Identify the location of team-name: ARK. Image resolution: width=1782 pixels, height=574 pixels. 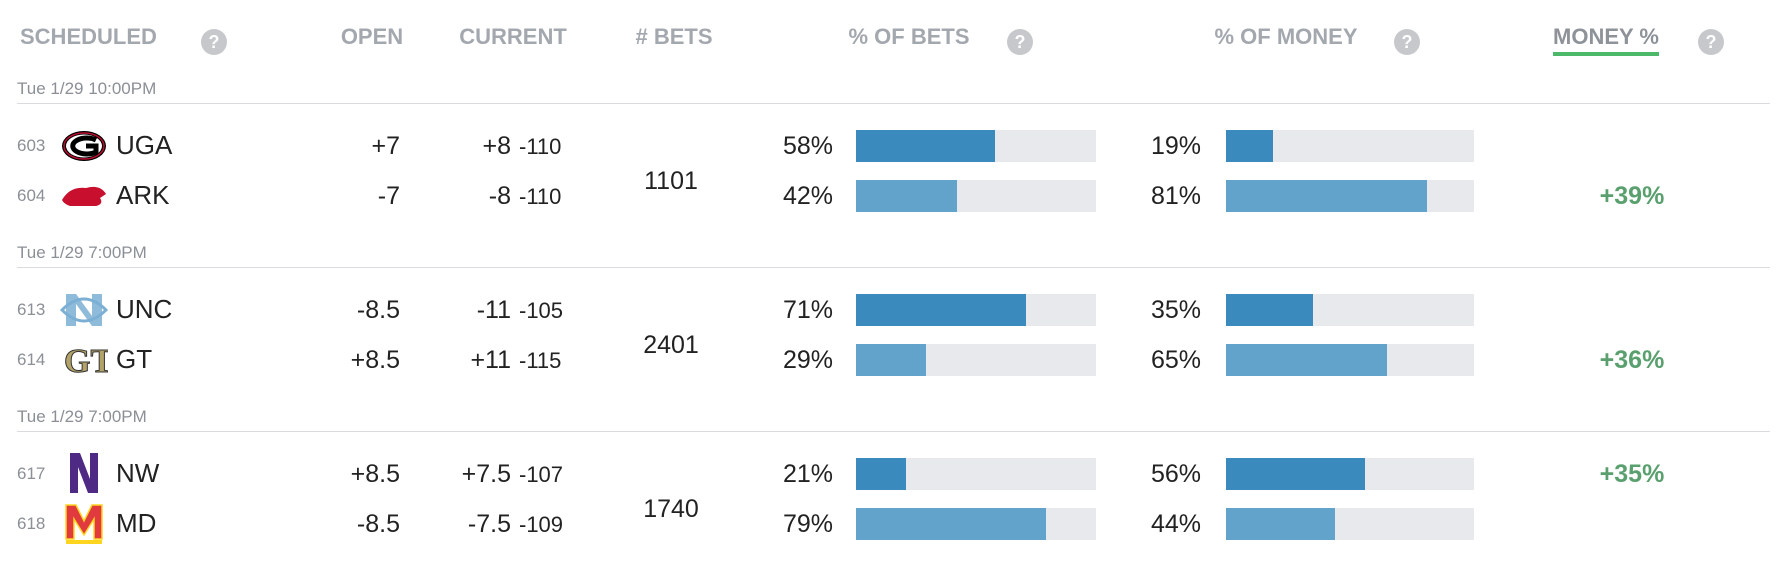
(143, 195).